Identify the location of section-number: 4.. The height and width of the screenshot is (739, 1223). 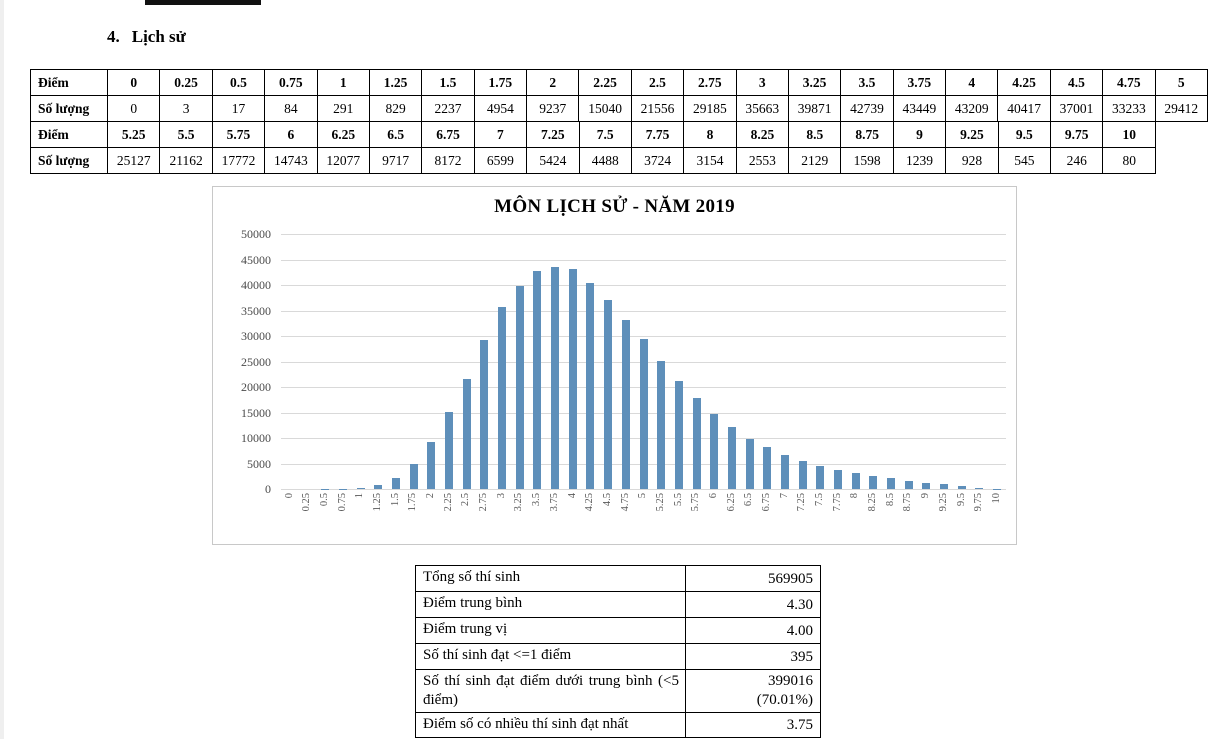
(113, 36).